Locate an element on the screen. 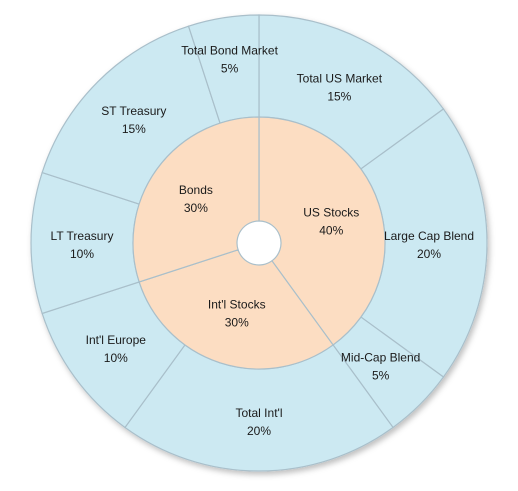 The image size is (518, 491). inner-slice-int-l-stocks is located at coordinates (236, 309).